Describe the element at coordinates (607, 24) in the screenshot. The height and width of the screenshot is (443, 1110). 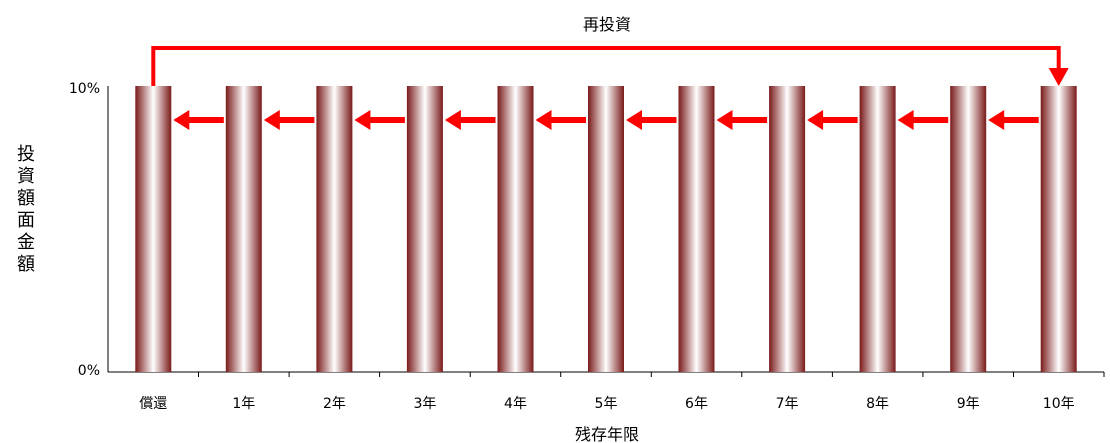
I see `chart-title: 再投資` at that location.